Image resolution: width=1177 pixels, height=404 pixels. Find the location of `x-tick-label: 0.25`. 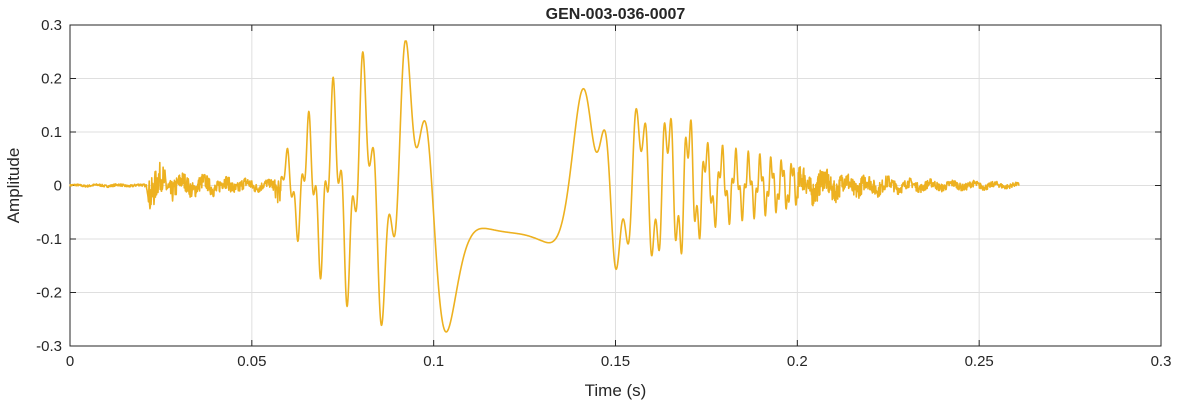

x-tick-label: 0.25 is located at coordinates (979, 361).